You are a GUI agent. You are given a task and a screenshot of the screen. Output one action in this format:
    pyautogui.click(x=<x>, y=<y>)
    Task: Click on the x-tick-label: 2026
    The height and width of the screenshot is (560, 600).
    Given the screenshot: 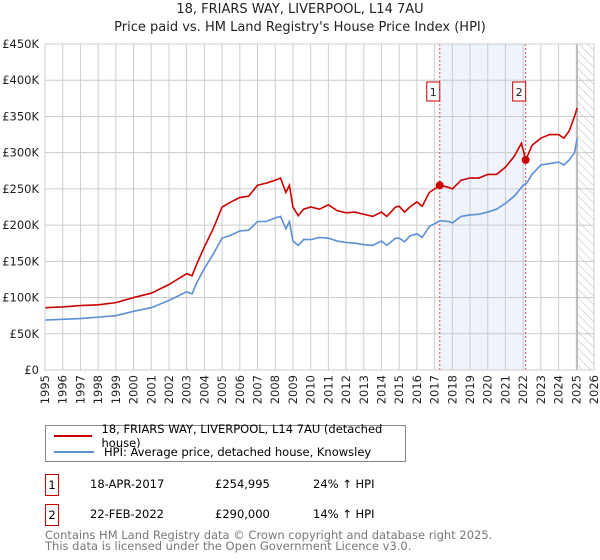 What is the action you would take?
    pyautogui.click(x=593, y=389)
    